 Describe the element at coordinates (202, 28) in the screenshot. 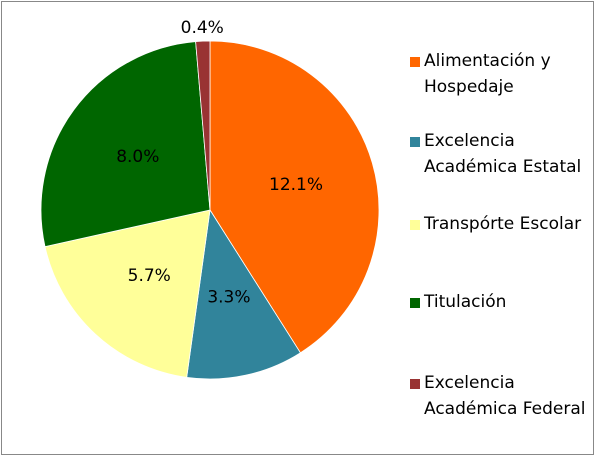

I see `data-label: 0.4%` at that location.